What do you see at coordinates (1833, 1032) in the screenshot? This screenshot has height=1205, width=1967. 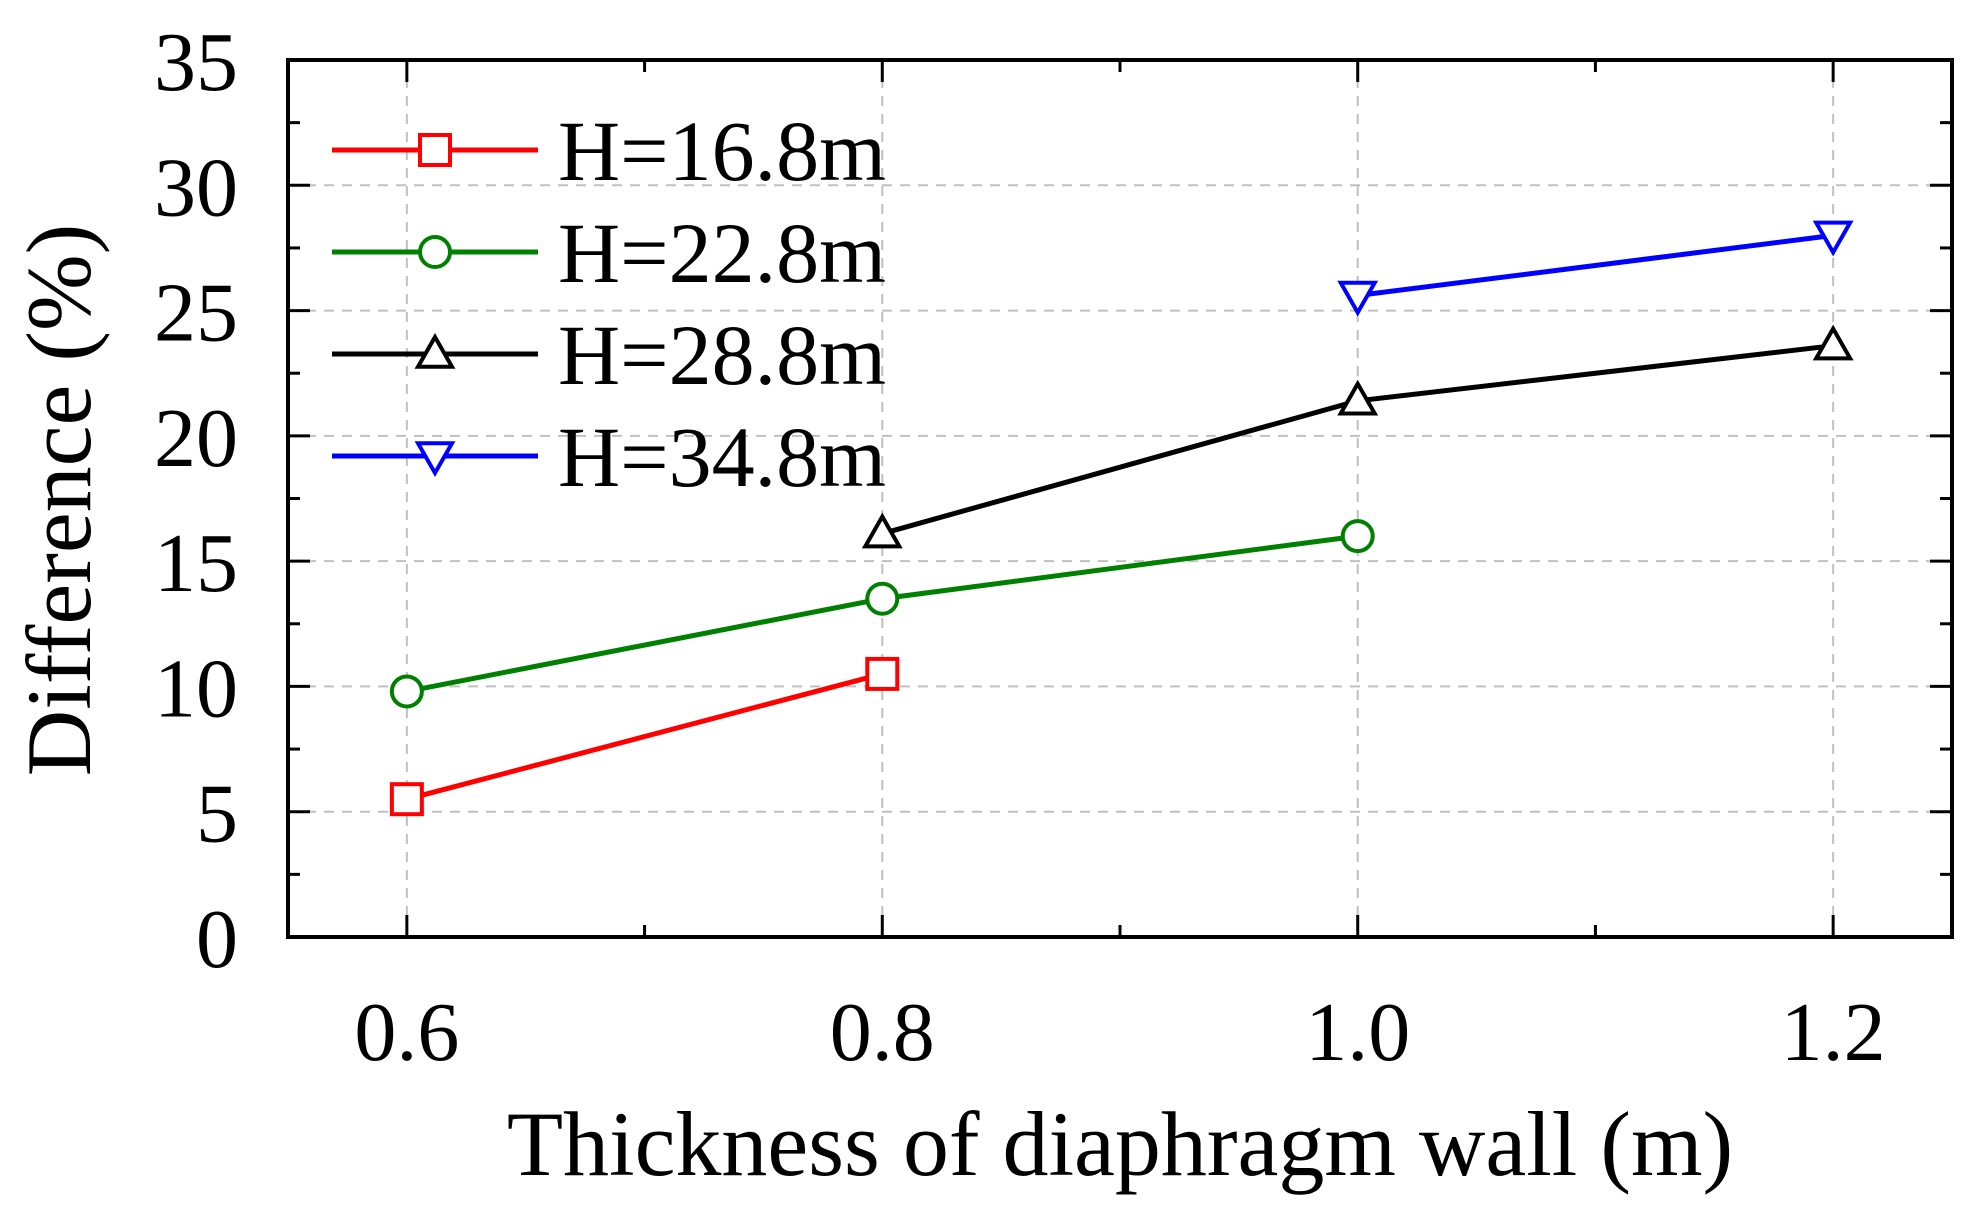 I see `x-tick-label: 1.2` at bounding box center [1833, 1032].